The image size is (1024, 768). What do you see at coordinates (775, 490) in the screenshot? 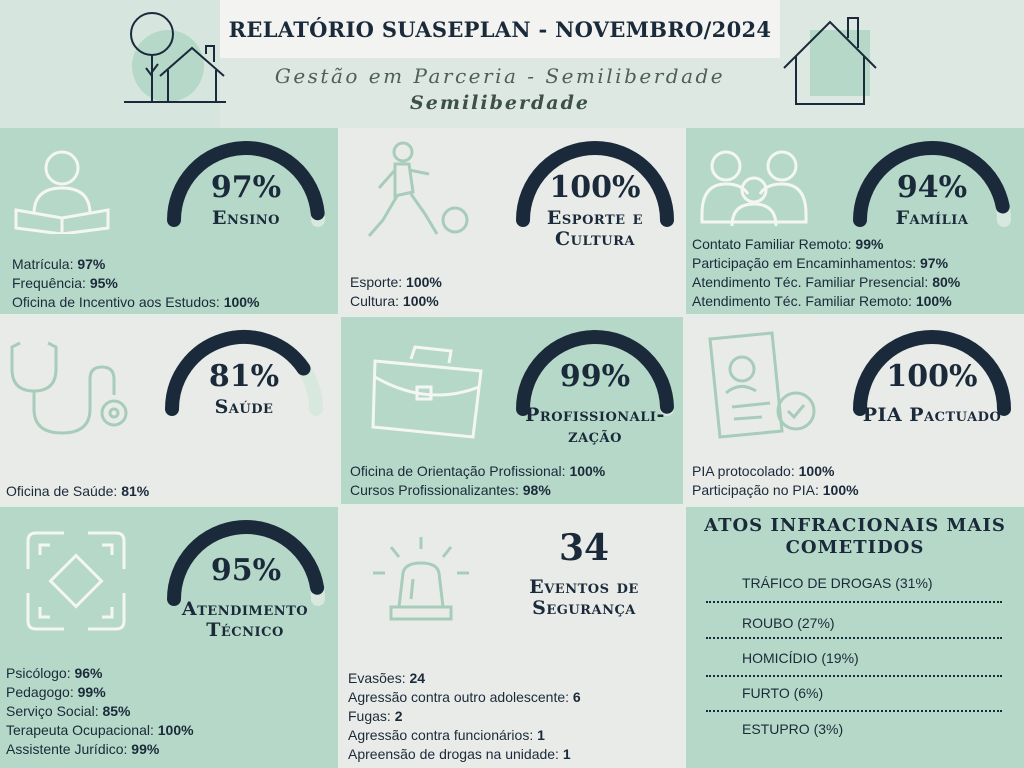
I see `list-item: Participação no PIA: 100%` at bounding box center [775, 490].